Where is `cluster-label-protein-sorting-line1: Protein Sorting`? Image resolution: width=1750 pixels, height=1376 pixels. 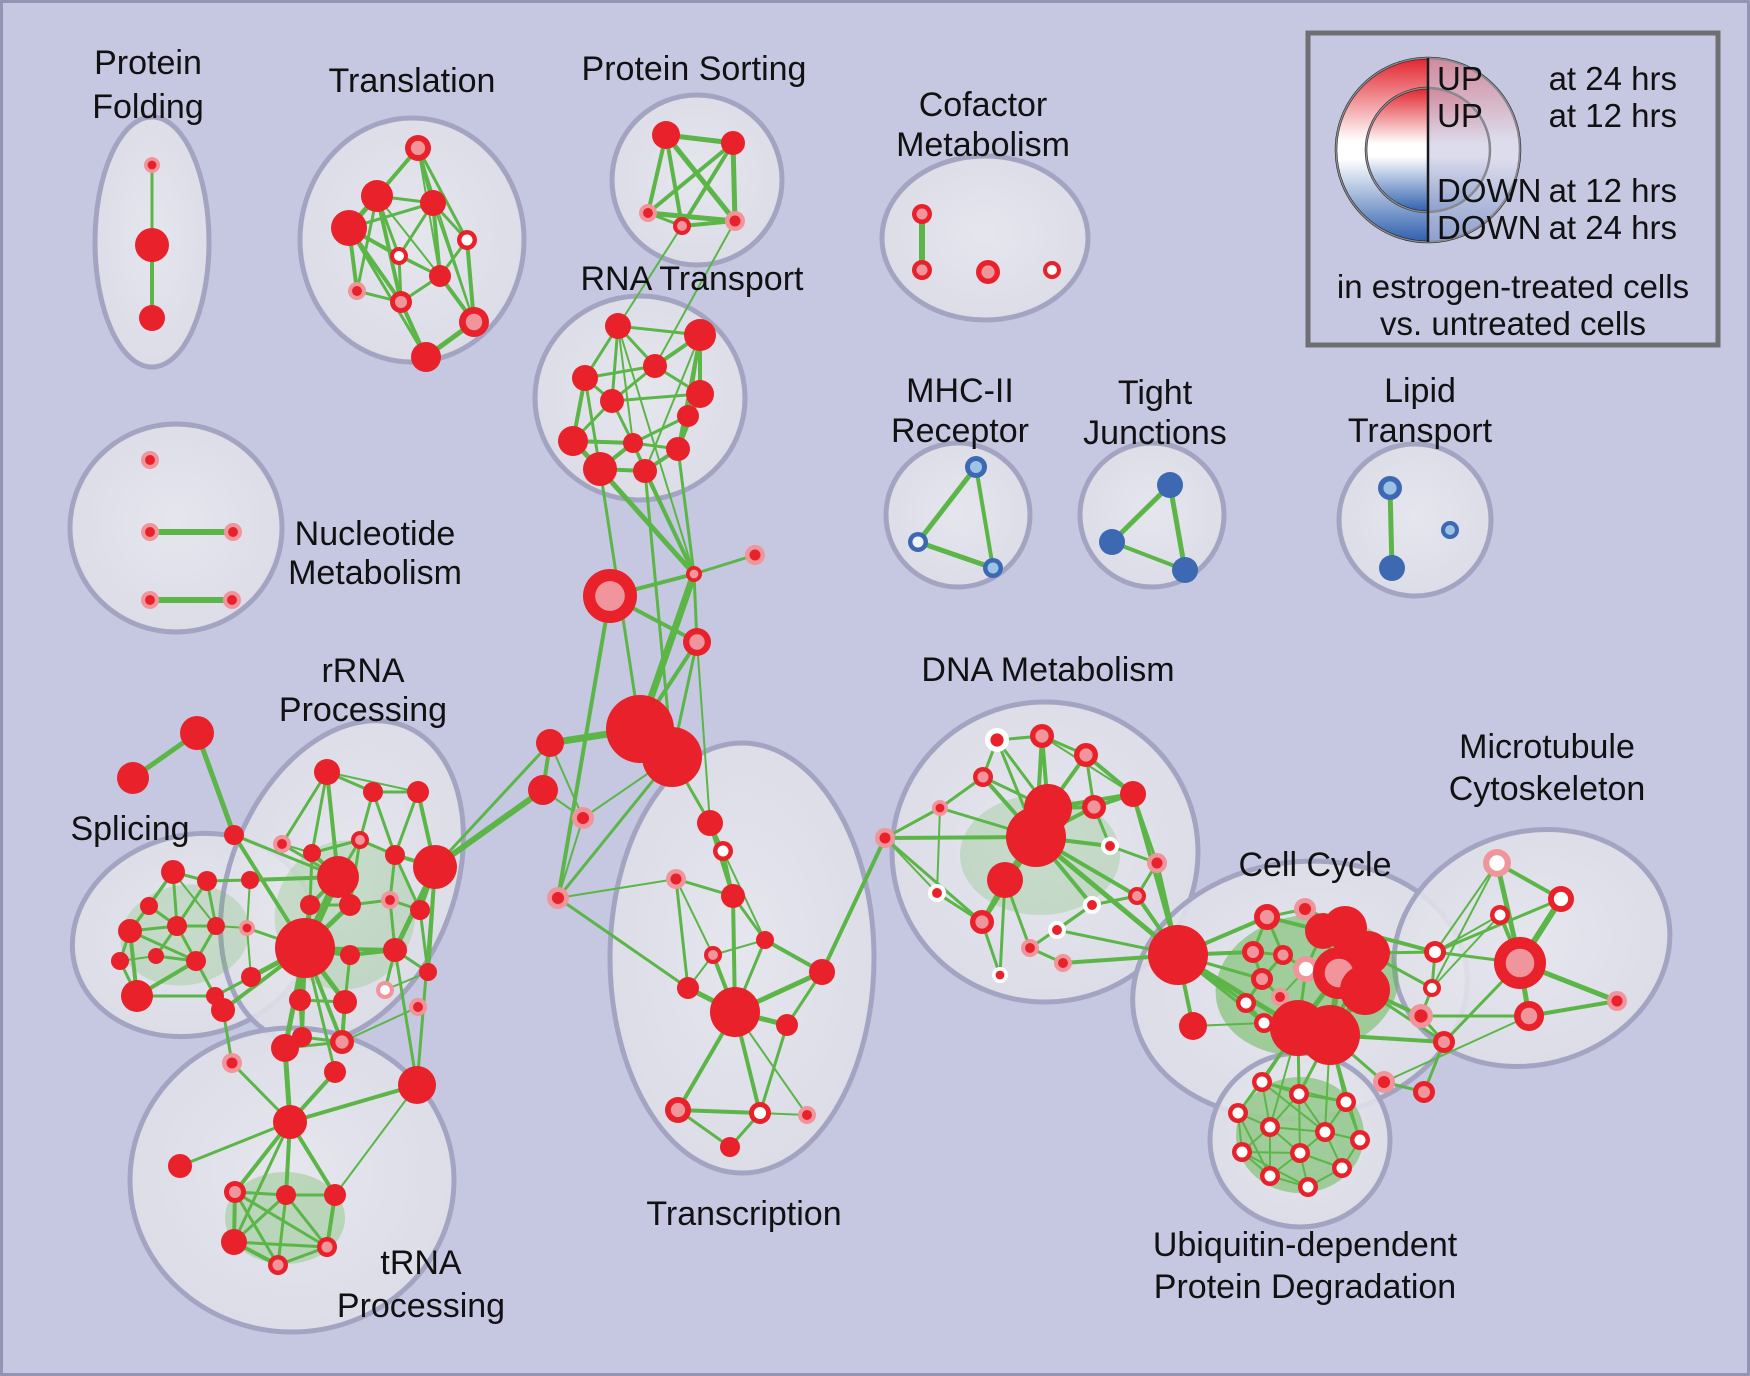 cluster-label-protein-sorting-line1: Protein Sorting is located at coordinates (694, 69).